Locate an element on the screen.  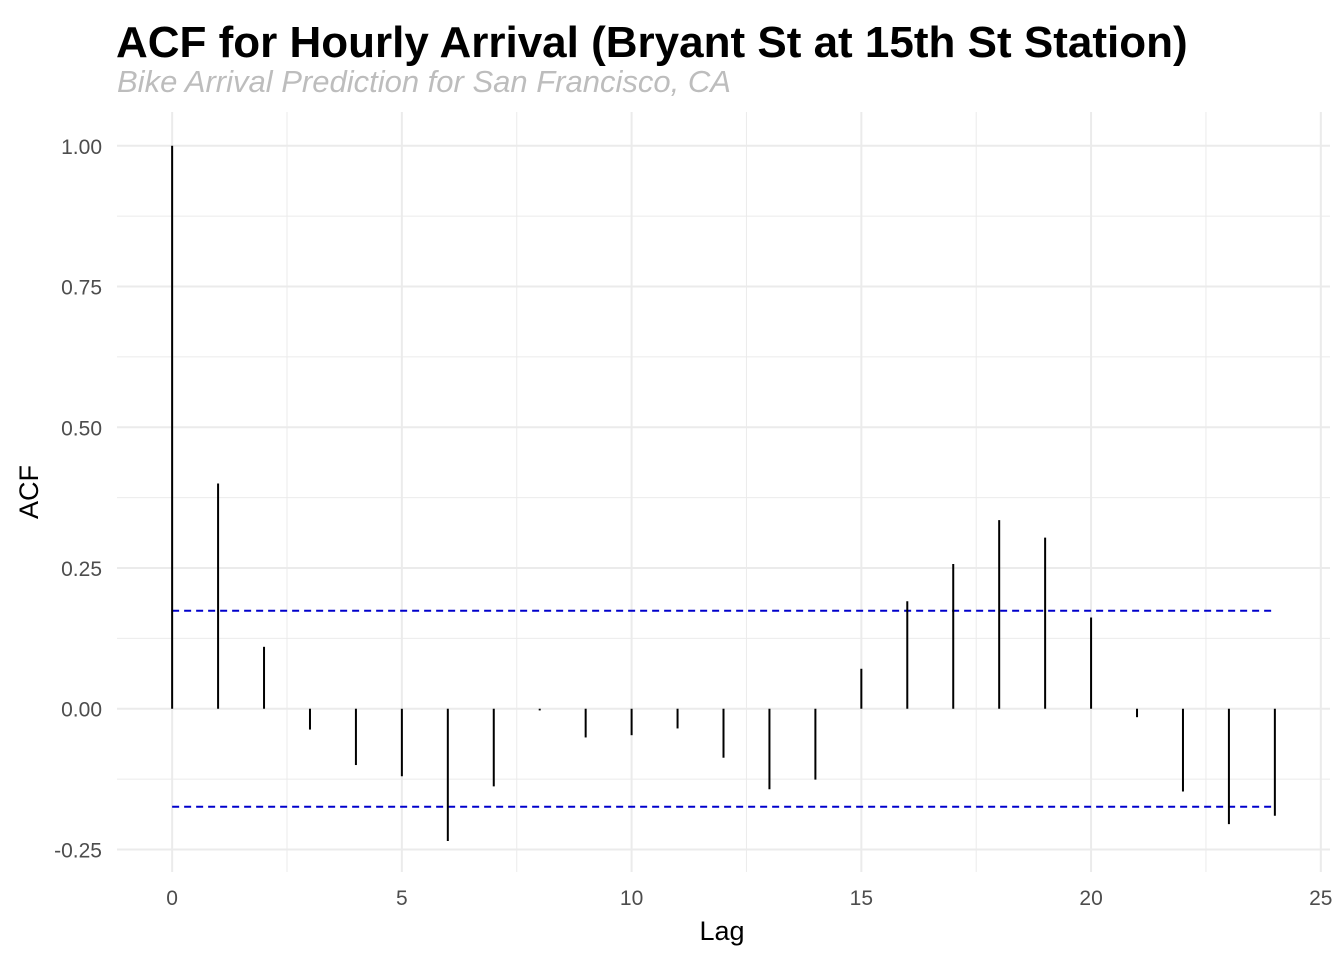
y-tick-label: 0.50 is located at coordinates (81, 428).